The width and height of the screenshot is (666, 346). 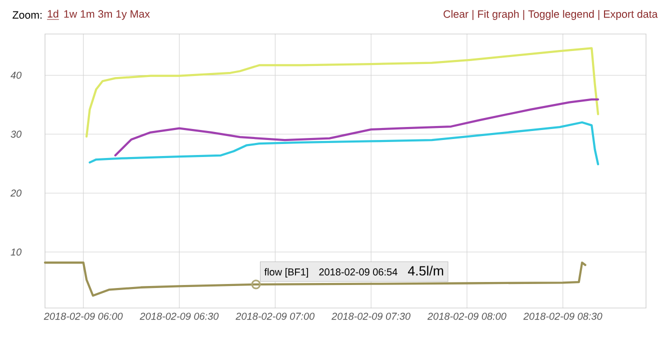 What do you see at coordinates (426, 271) in the screenshot?
I see `annotation: 4.5l/m` at bounding box center [426, 271].